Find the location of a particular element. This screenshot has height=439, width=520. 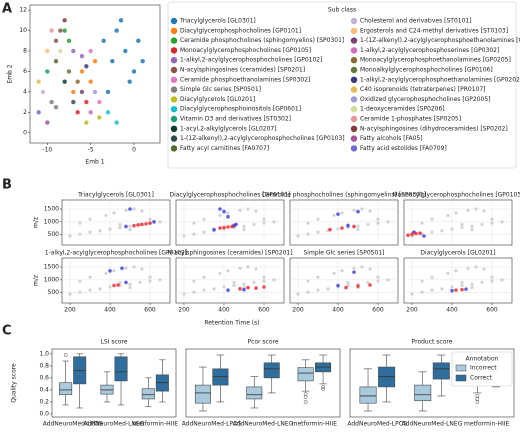

outlier is located at coordinates (477, 396).